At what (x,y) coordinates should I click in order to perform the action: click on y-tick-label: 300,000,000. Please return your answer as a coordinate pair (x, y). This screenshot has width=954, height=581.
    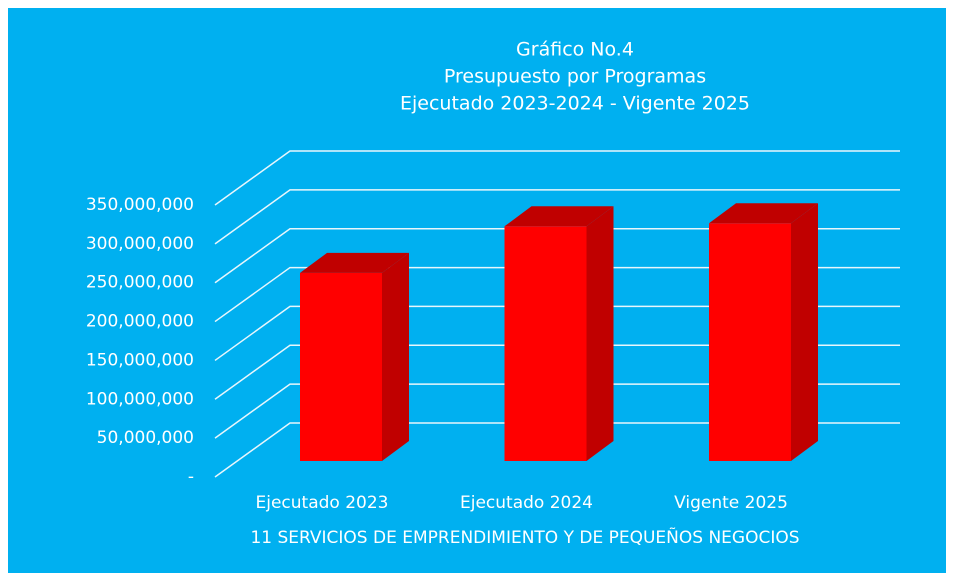
    Looking at the image, I should click on (140, 244).